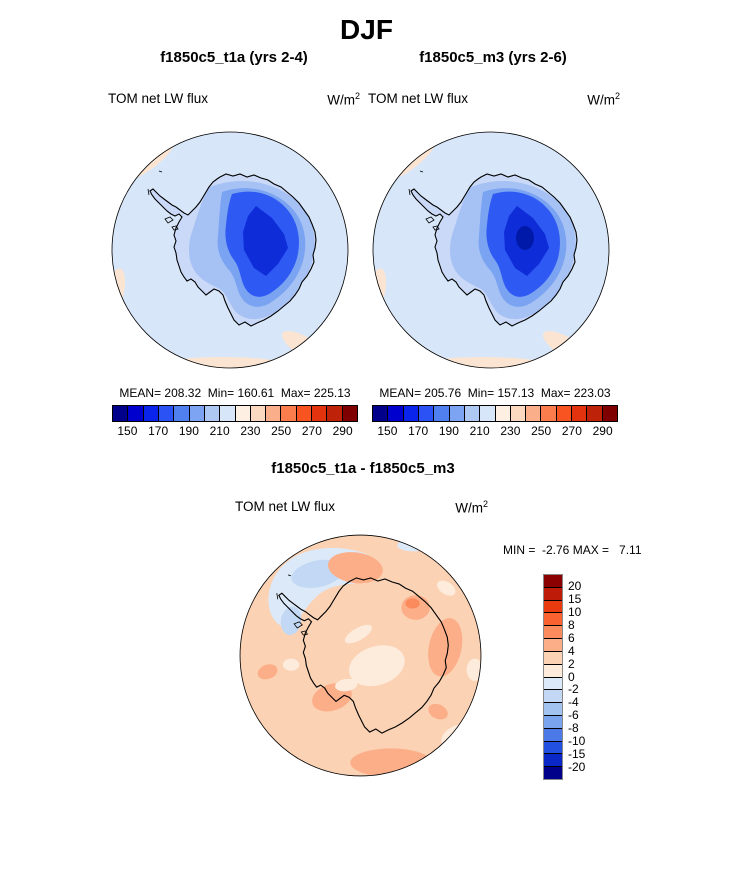 Image resolution: width=733 pixels, height=882 pixels. I want to click on colorbar-tick-label: -2, so click(573, 689).